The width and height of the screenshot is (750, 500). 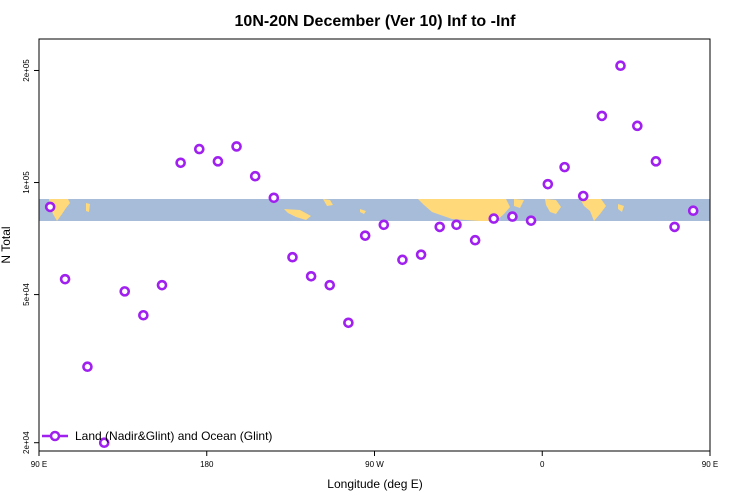 What do you see at coordinates (207, 464) in the screenshot?
I see `x-tick-label: 180` at bounding box center [207, 464].